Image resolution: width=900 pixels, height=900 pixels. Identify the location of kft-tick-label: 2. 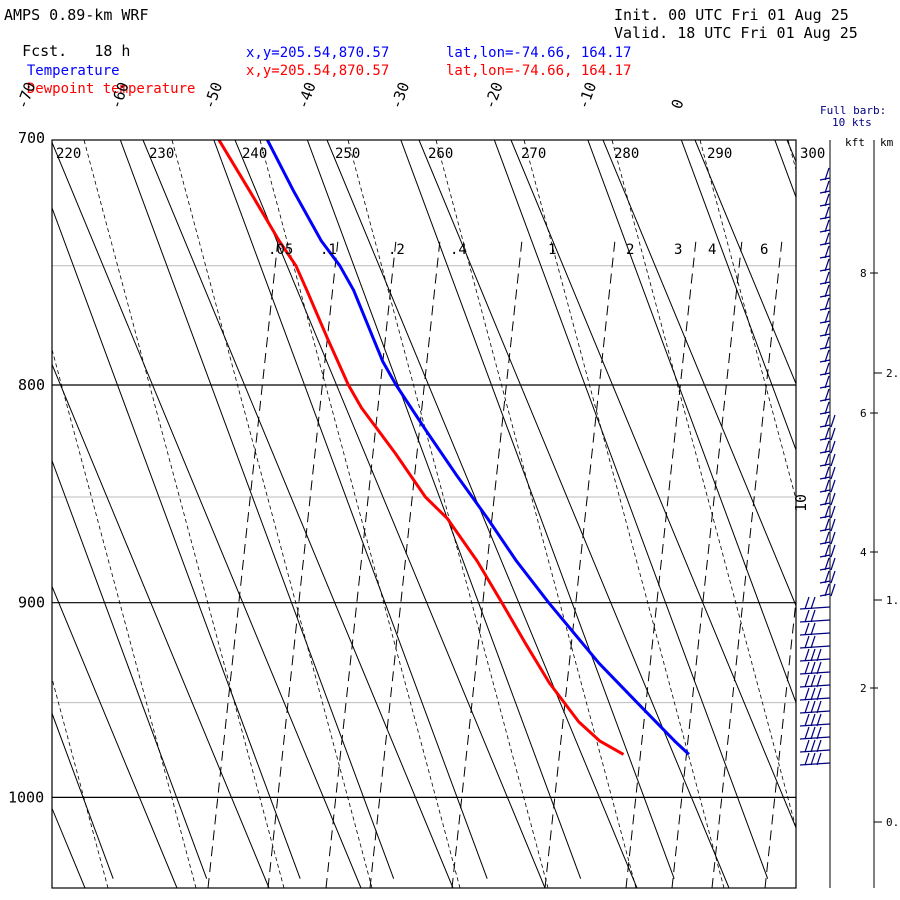
(863, 688).